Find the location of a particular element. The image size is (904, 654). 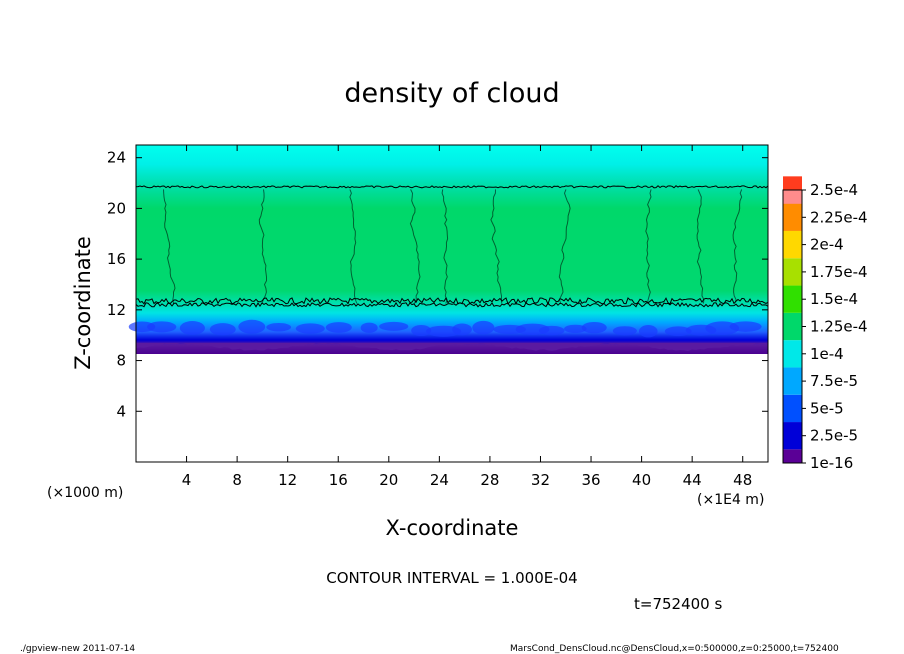

y-tick-label: 8 is located at coordinates (121, 361).